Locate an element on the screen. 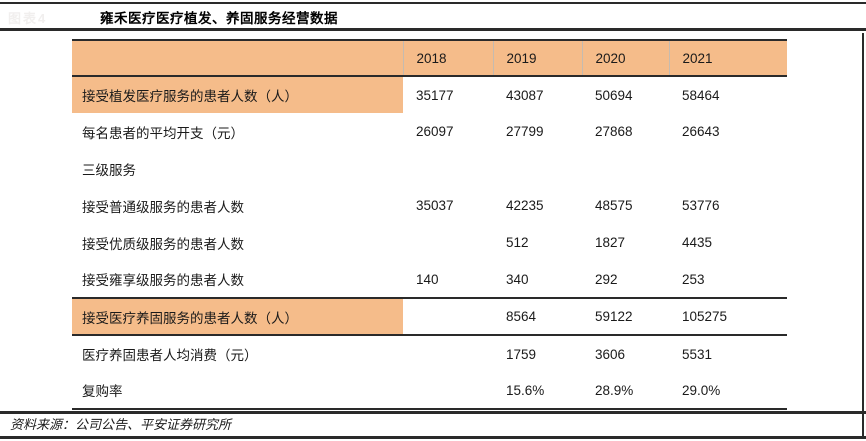  row-value-2019 is located at coordinates (537, 168).